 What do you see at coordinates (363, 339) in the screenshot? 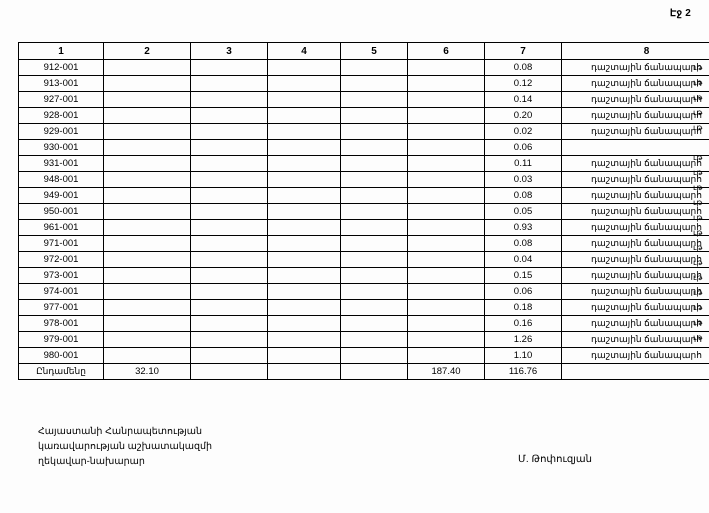
I see `table-row: 979-001 1.26 դաշտային ճանապարհ` at bounding box center [363, 339].